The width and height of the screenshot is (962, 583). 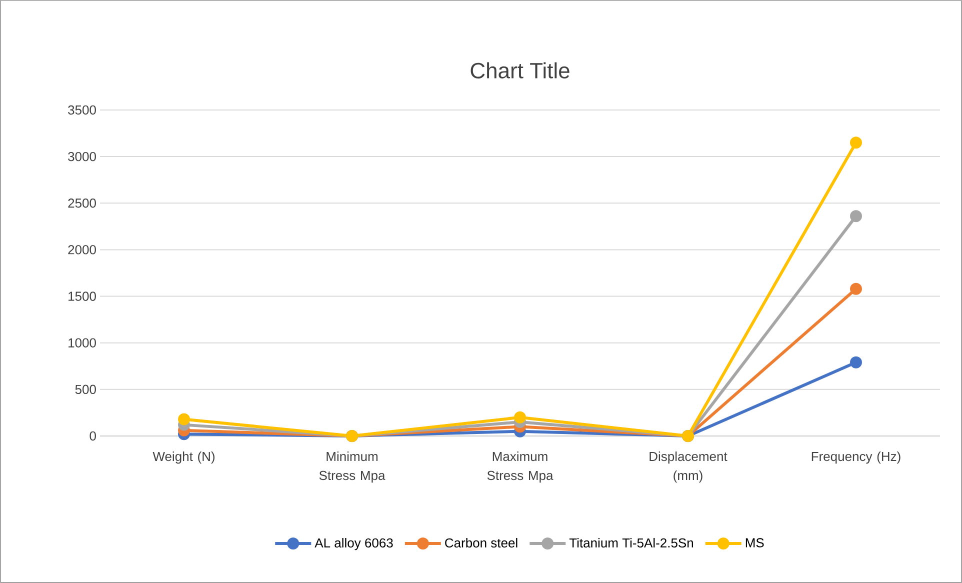 What do you see at coordinates (82, 296) in the screenshot?
I see `y-tick-label: 1500` at bounding box center [82, 296].